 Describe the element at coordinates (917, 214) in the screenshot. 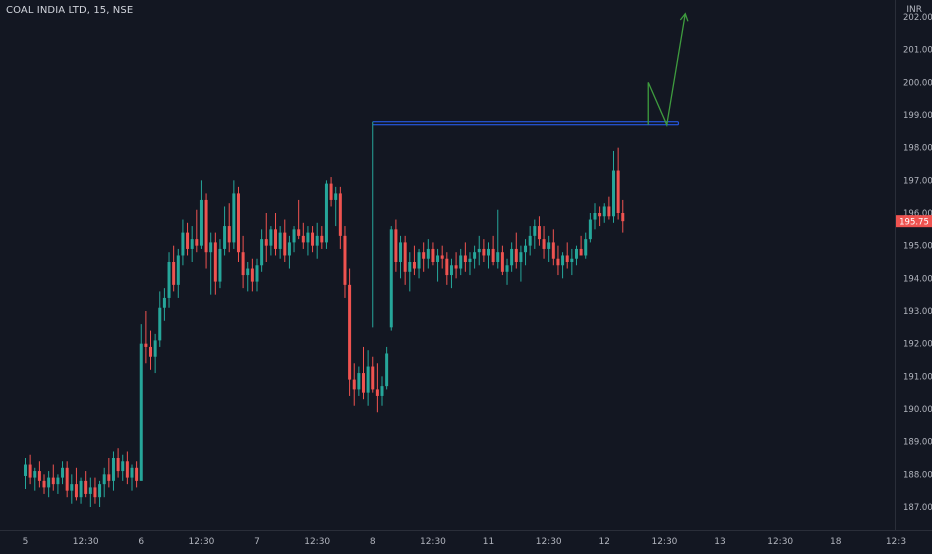

I see `price-tick-label: 196.00` at that location.